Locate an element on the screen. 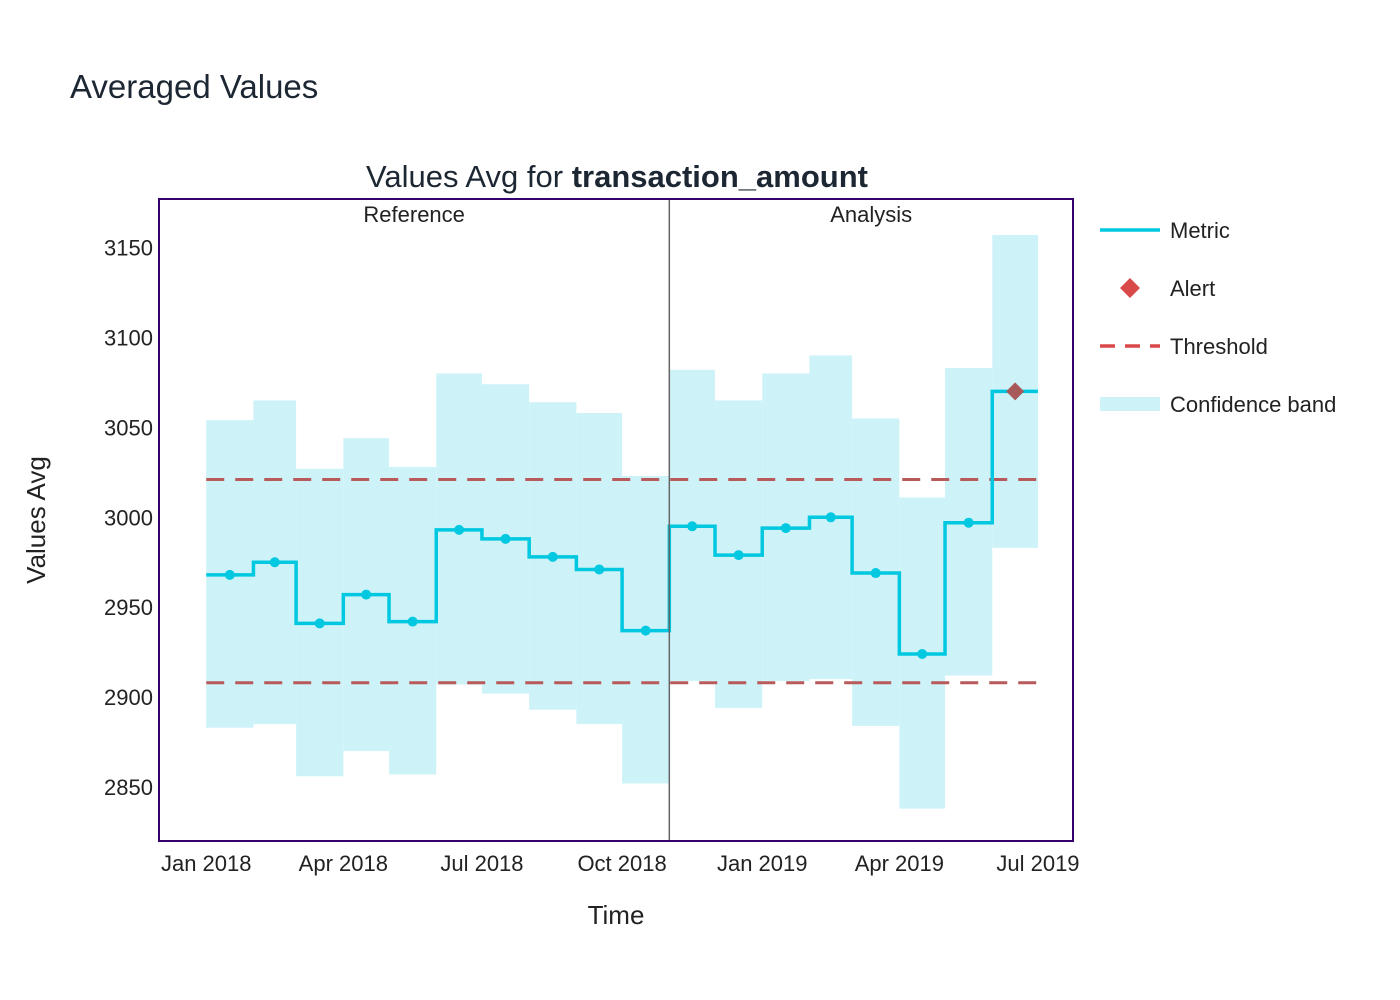  y-tick-label: 2950 is located at coordinates (128, 607).